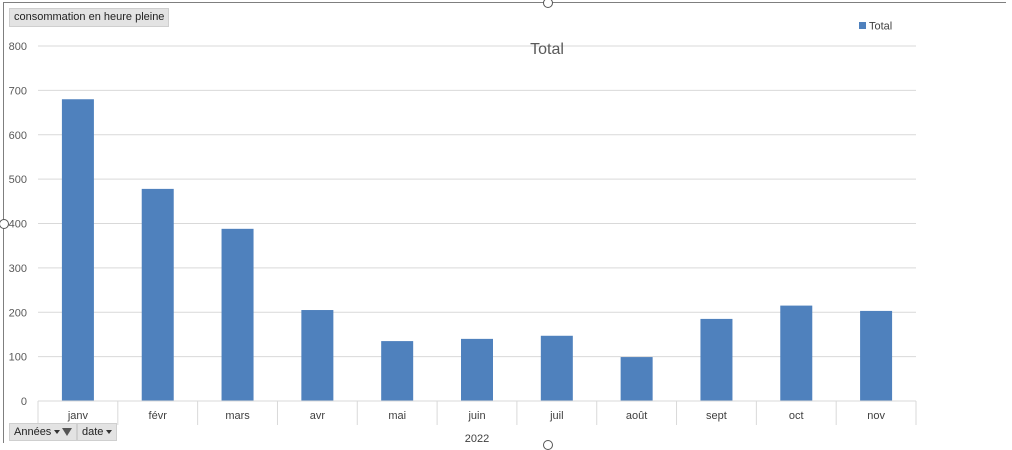  Describe the element at coordinates (636, 416) in the screenshot. I see `x-tick-label: août` at that location.